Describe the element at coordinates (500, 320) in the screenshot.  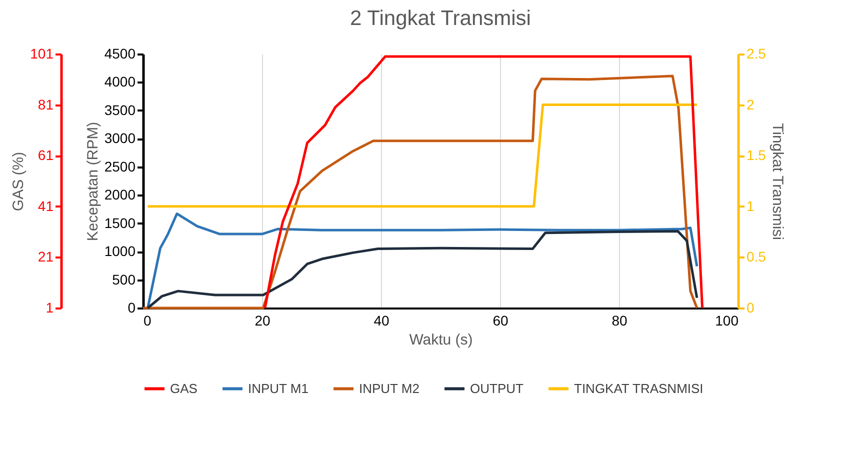
I see `x-tick-label: 60` at that location.